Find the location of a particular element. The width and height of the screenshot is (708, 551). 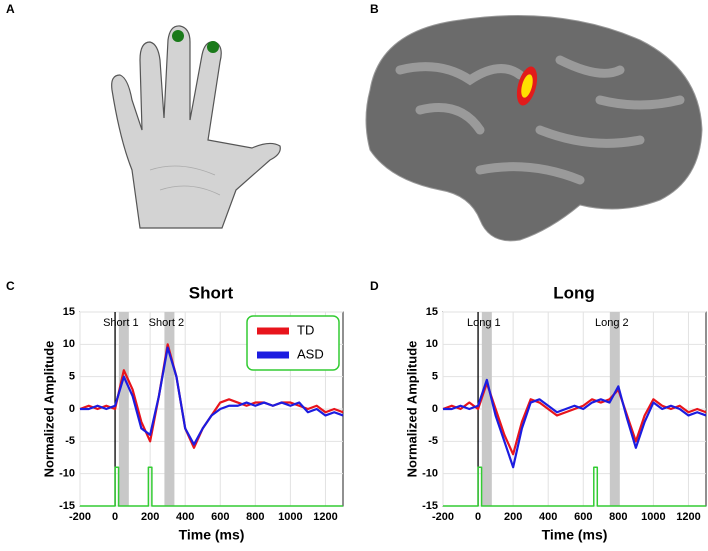

panel-label: C is located at coordinates (10, 286).